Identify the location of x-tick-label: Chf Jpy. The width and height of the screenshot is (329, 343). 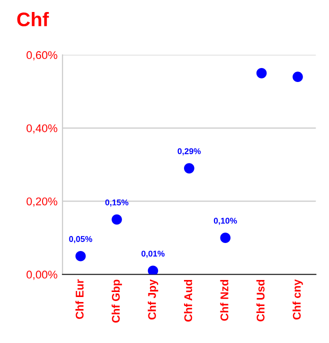
(153, 299).